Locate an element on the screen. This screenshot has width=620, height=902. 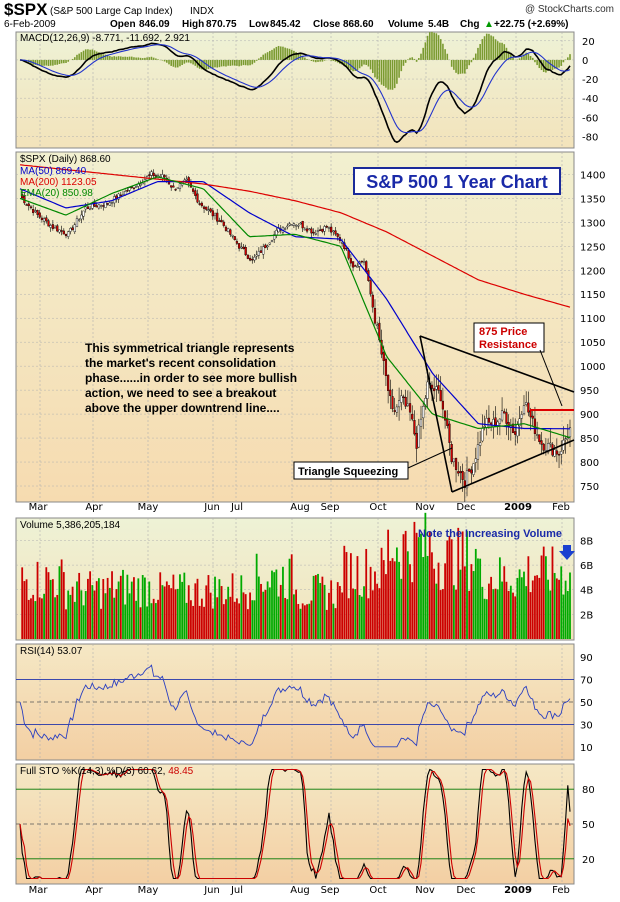
close-value: 868.60 is located at coordinates (358, 24).